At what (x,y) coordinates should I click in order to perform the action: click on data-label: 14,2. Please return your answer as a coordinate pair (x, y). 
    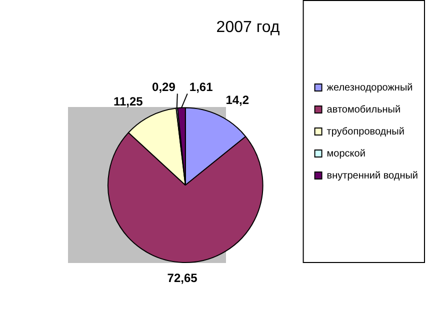
    Looking at the image, I should click on (238, 100).